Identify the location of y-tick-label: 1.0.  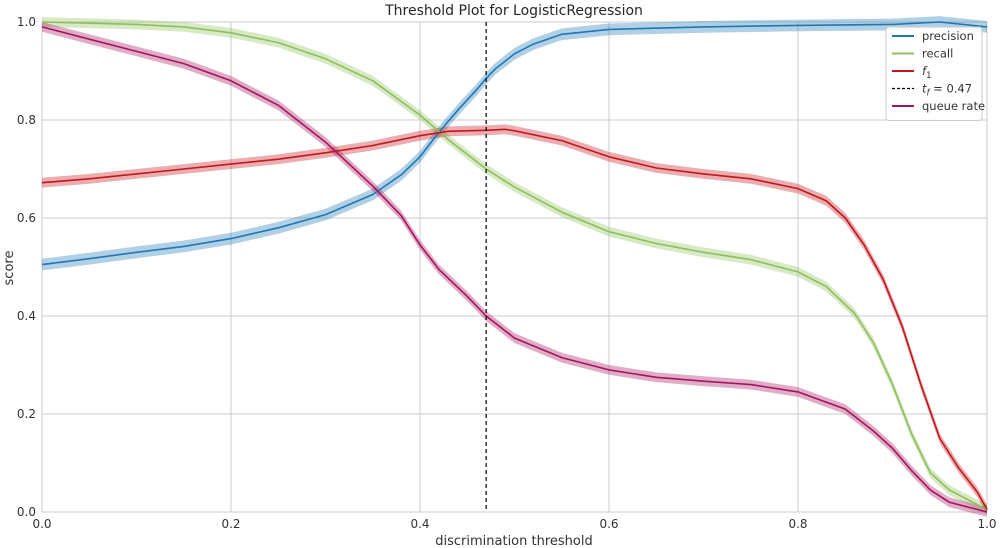
(26, 22).